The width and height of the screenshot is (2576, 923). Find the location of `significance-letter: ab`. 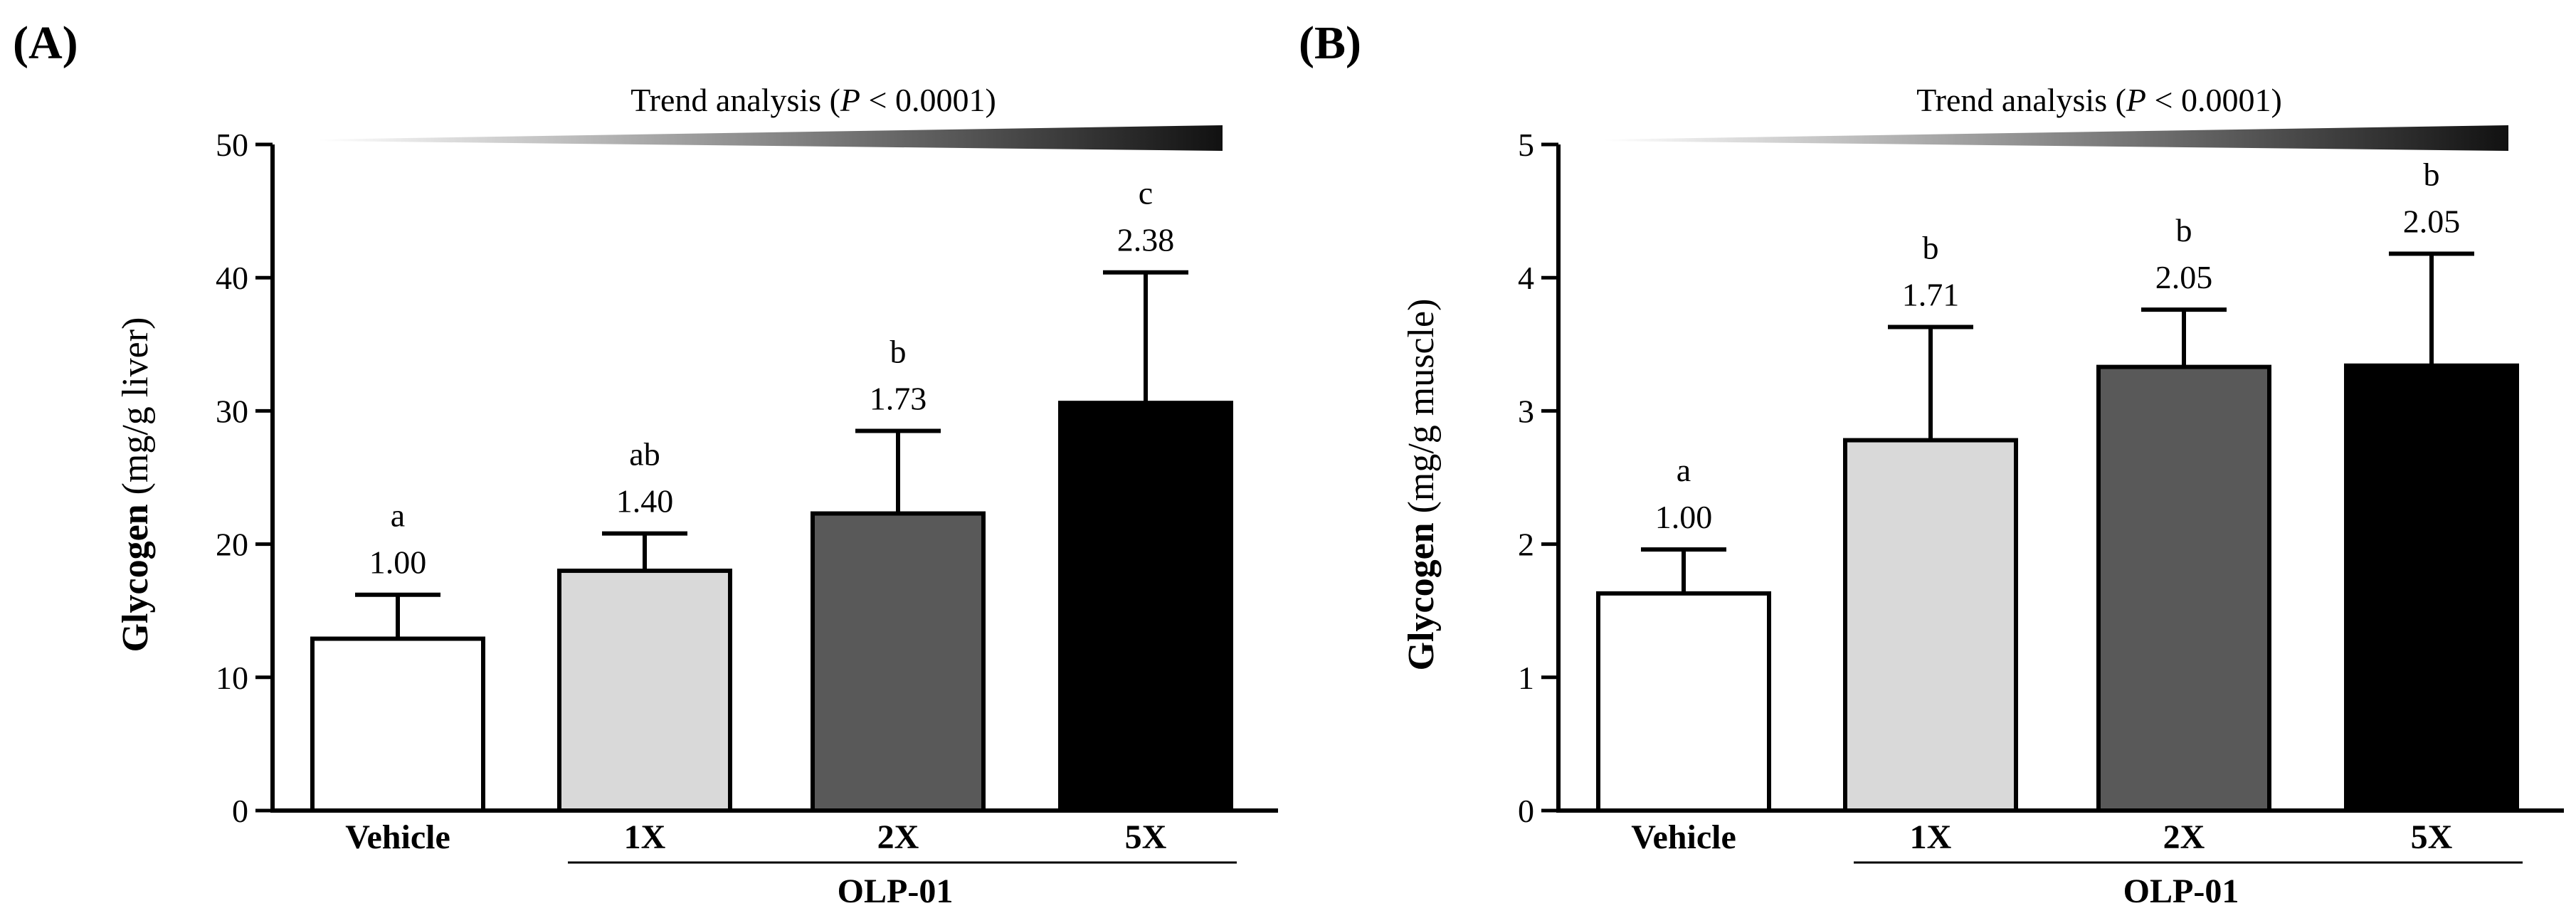

significance-letter: ab is located at coordinates (644, 454).